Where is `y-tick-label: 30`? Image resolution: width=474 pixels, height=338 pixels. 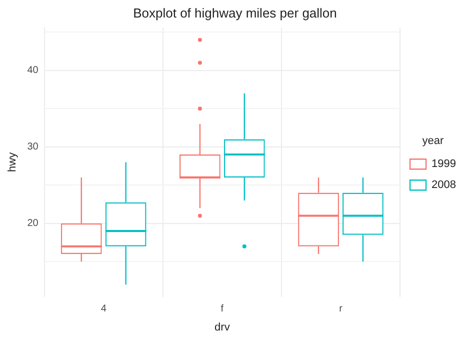
y-tick-label: 30 is located at coordinates (33, 147).